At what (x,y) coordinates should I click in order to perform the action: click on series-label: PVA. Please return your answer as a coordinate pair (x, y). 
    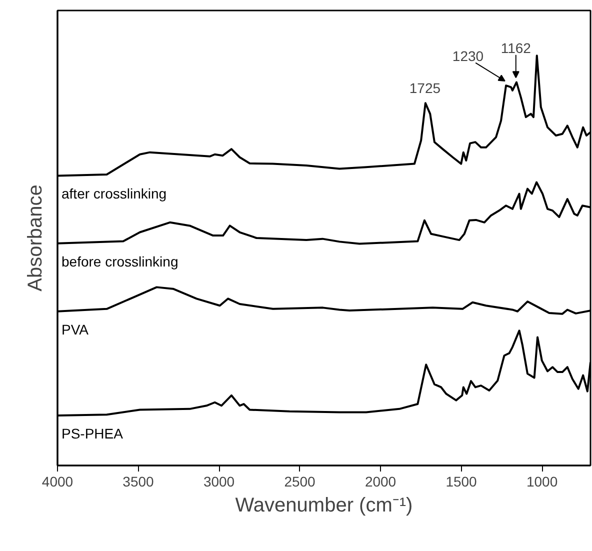
    Looking at the image, I should click on (76, 329).